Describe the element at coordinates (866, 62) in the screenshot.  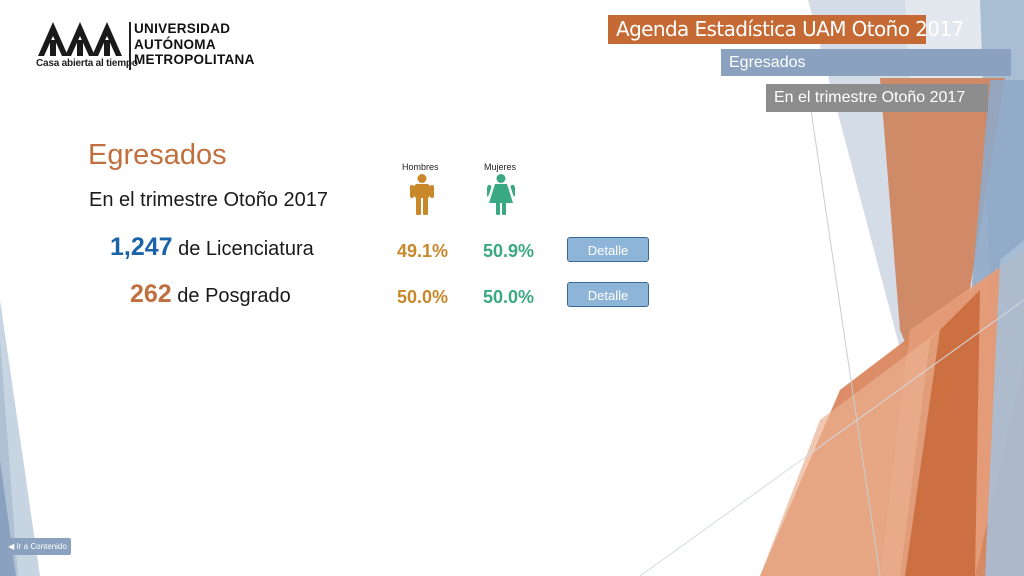
I see `header-section-label: Egresados` at that location.